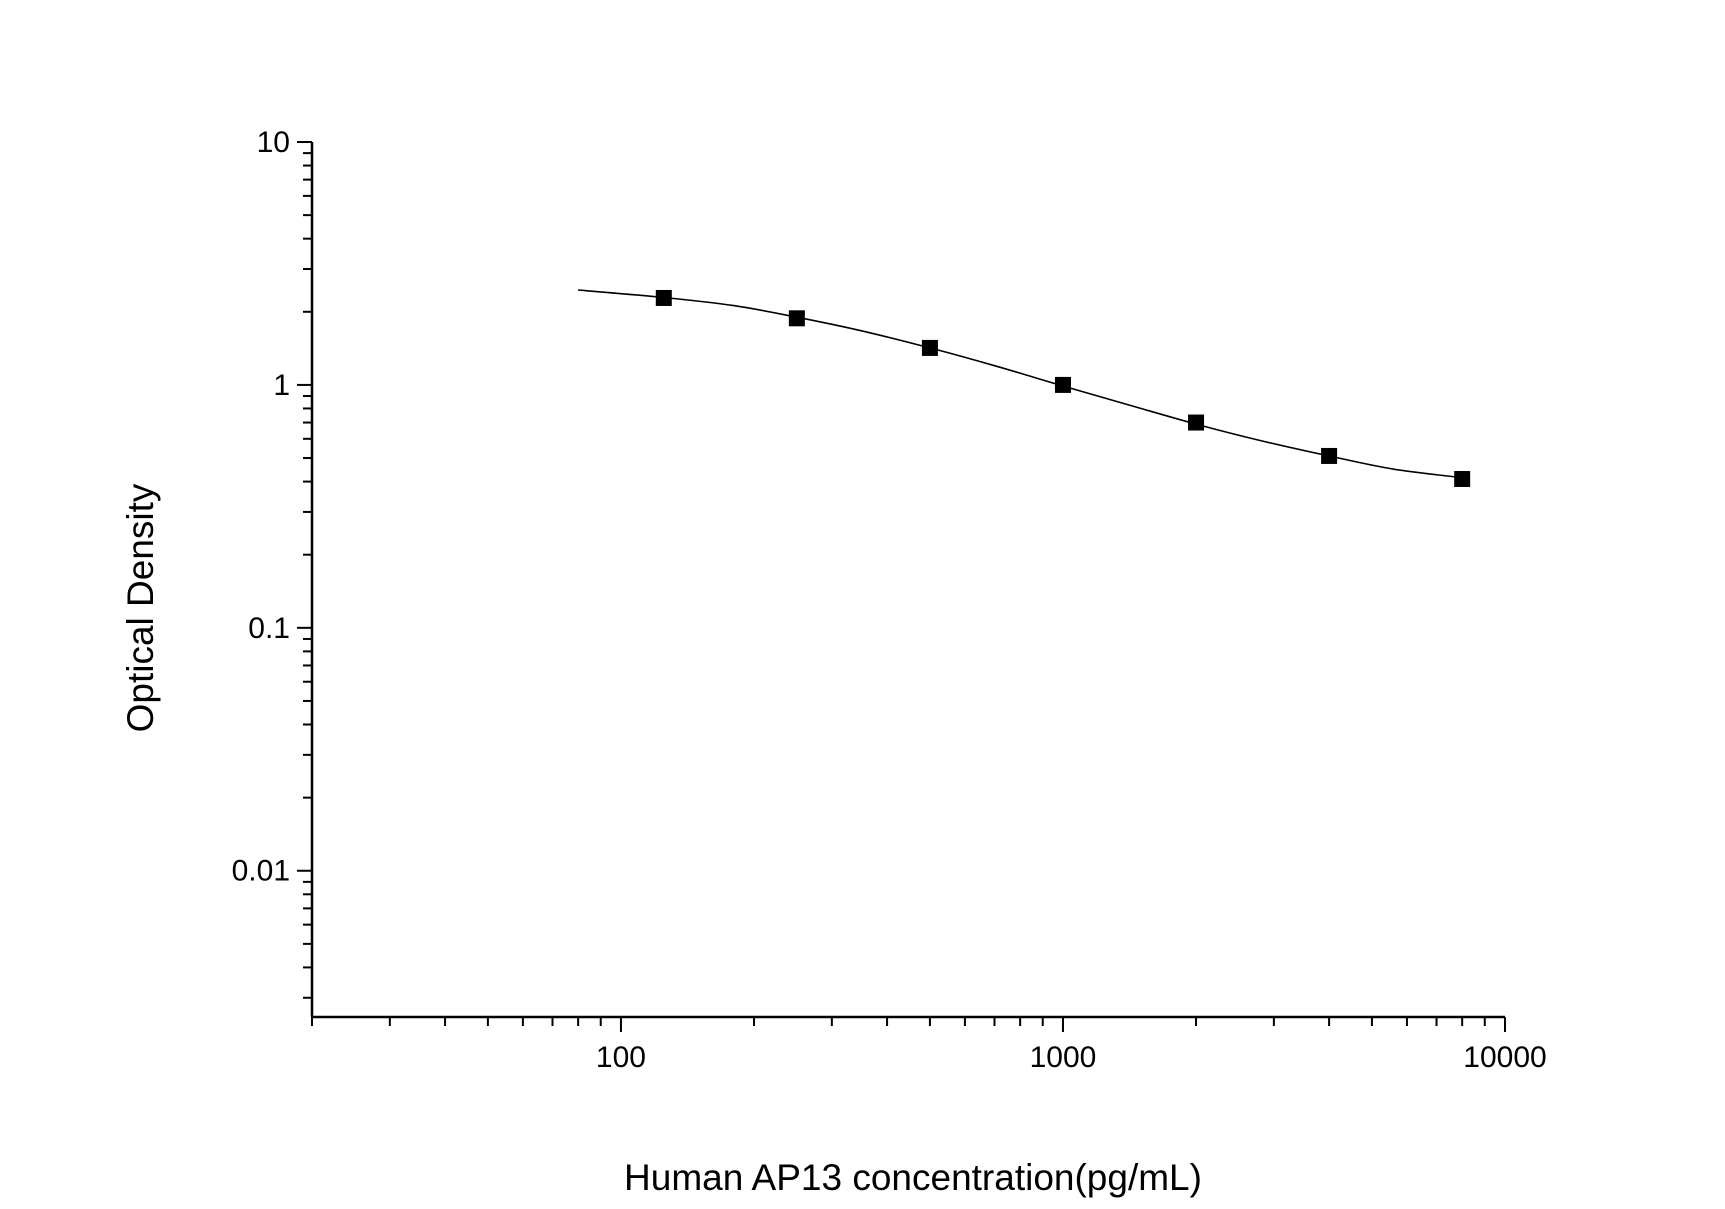 The width and height of the screenshot is (1725, 1209). I want to click on data-points, so click(1063, 388).